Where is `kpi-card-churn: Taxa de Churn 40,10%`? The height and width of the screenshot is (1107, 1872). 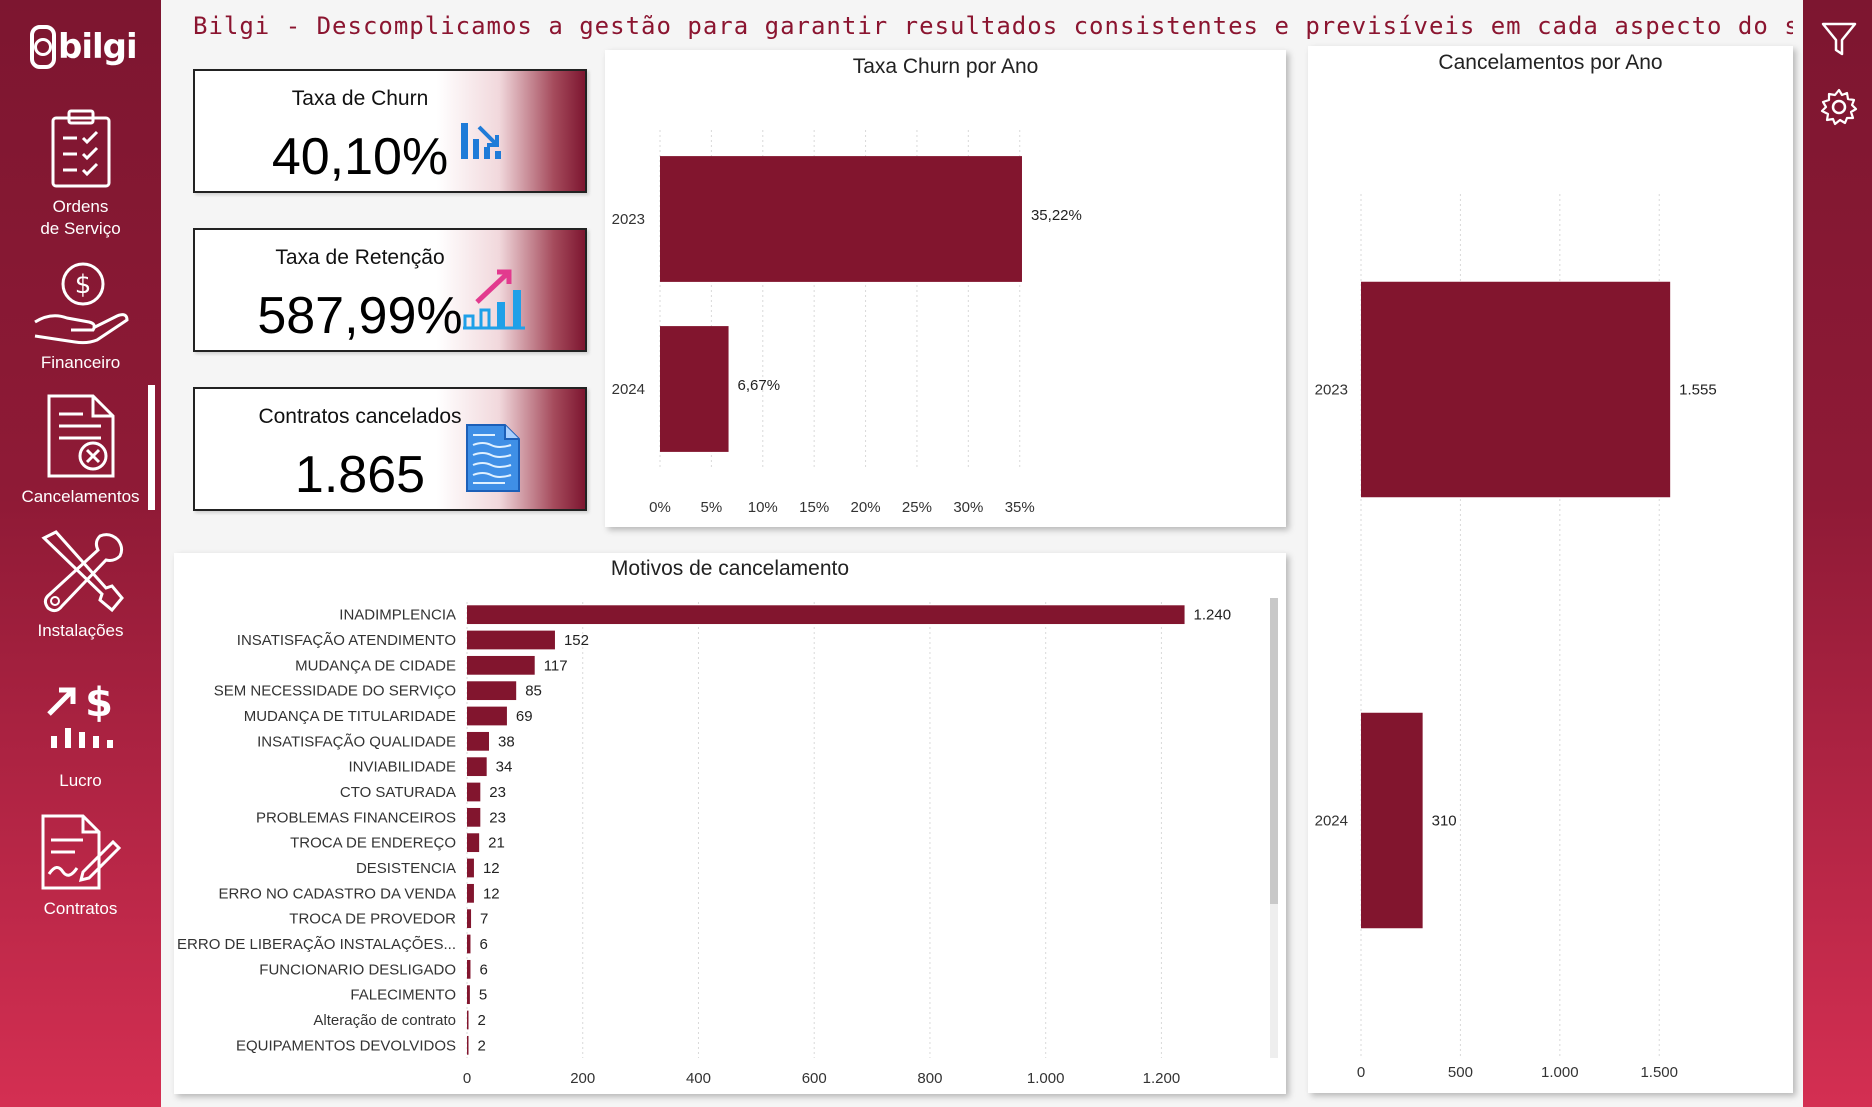 kpi-card-churn: Taxa de Churn 40,10% is located at coordinates (390, 131).